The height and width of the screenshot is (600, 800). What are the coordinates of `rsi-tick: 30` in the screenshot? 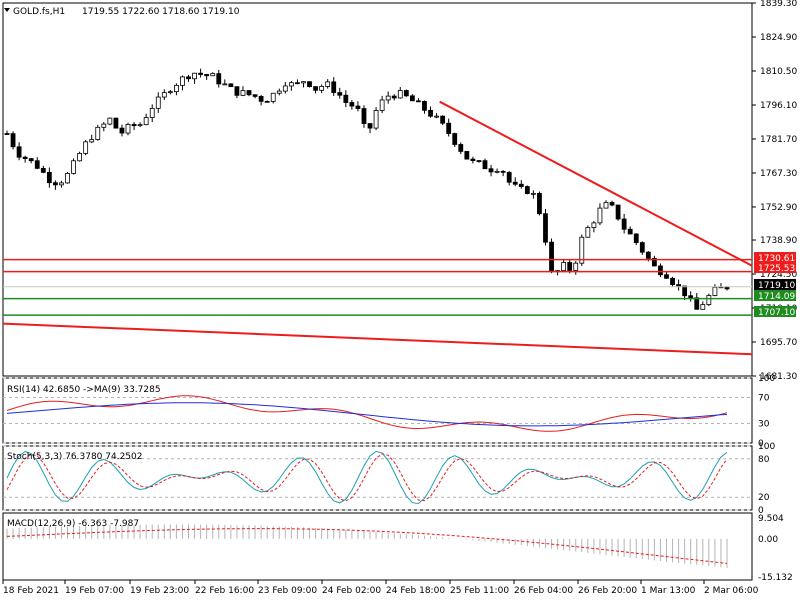 It's located at (764, 425).